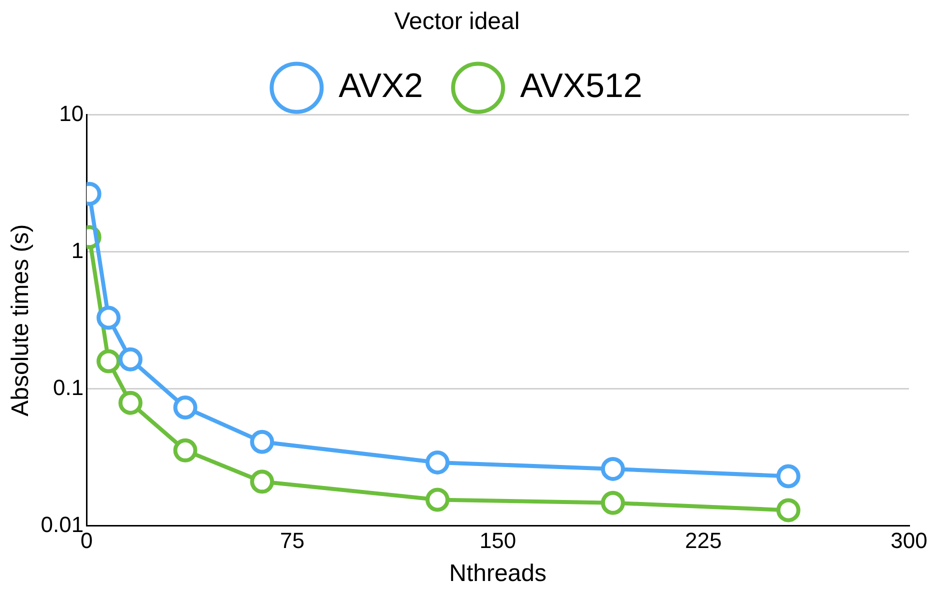 This screenshot has width=931, height=593. I want to click on y-axis-title: Absolute times (s), so click(20, 320).